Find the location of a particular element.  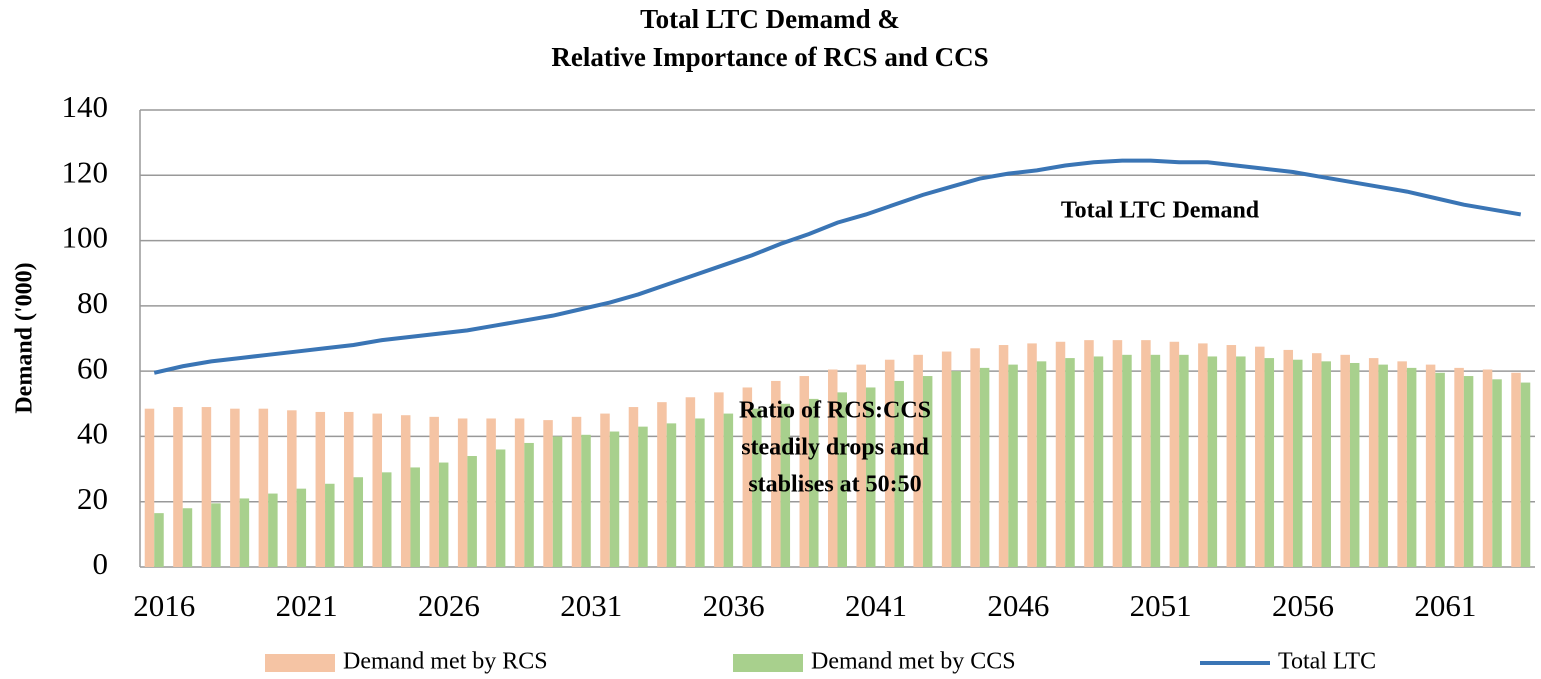

y-axis-label: Demand ('000) is located at coordinates (25, 337).